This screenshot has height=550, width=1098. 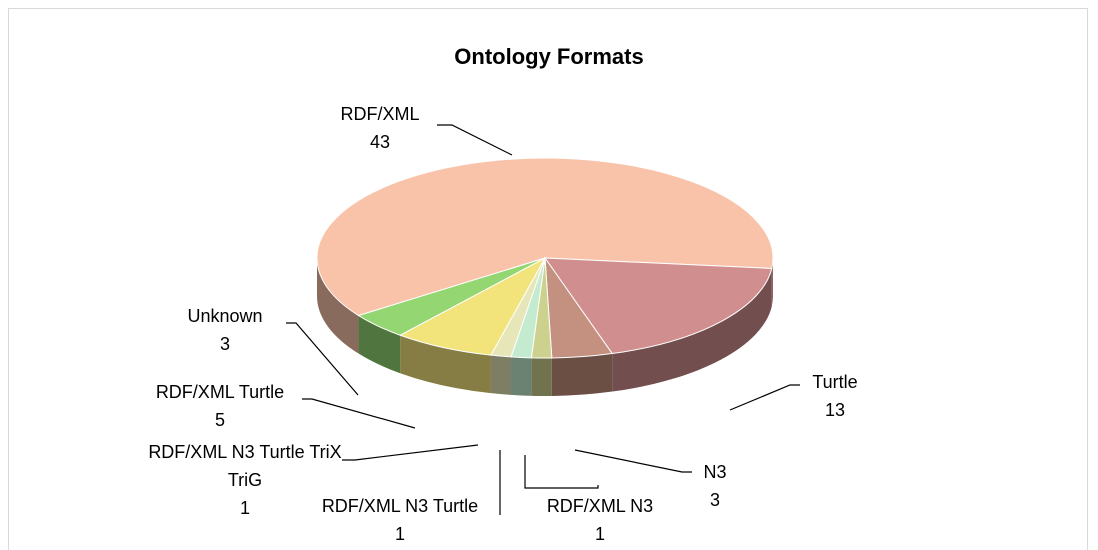 I want to click on label-name: RDF/XML N3, so click(x=600, y=506).